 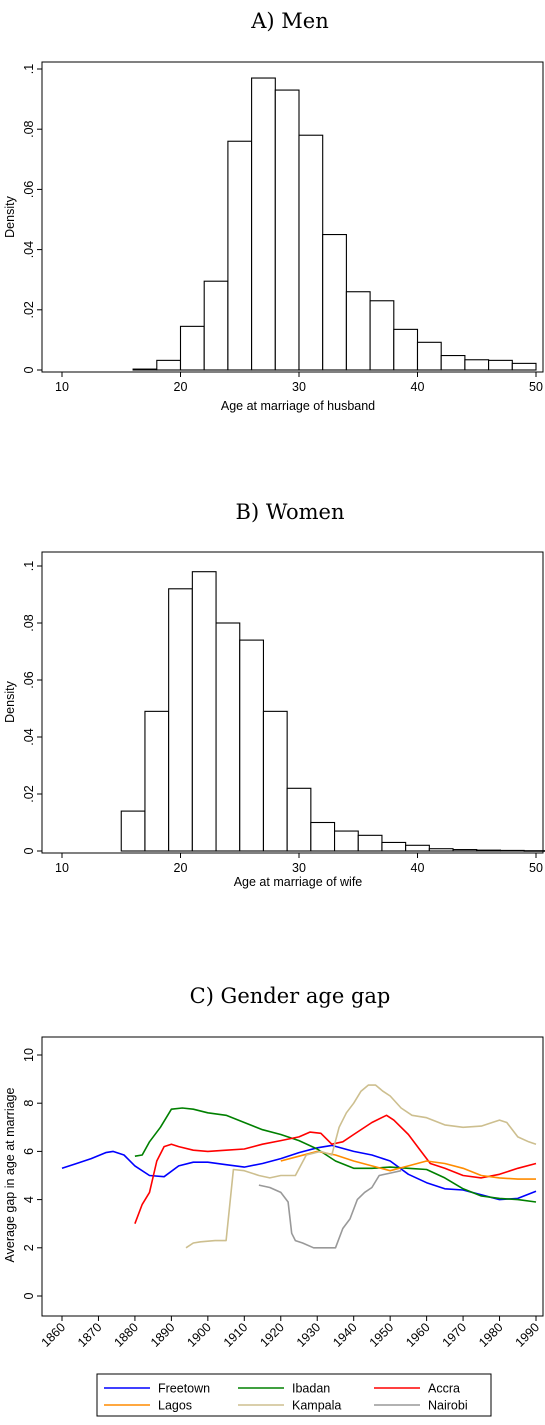 I want to click on panel-b-x-tick-label: 20, so click(x=181, y=868).